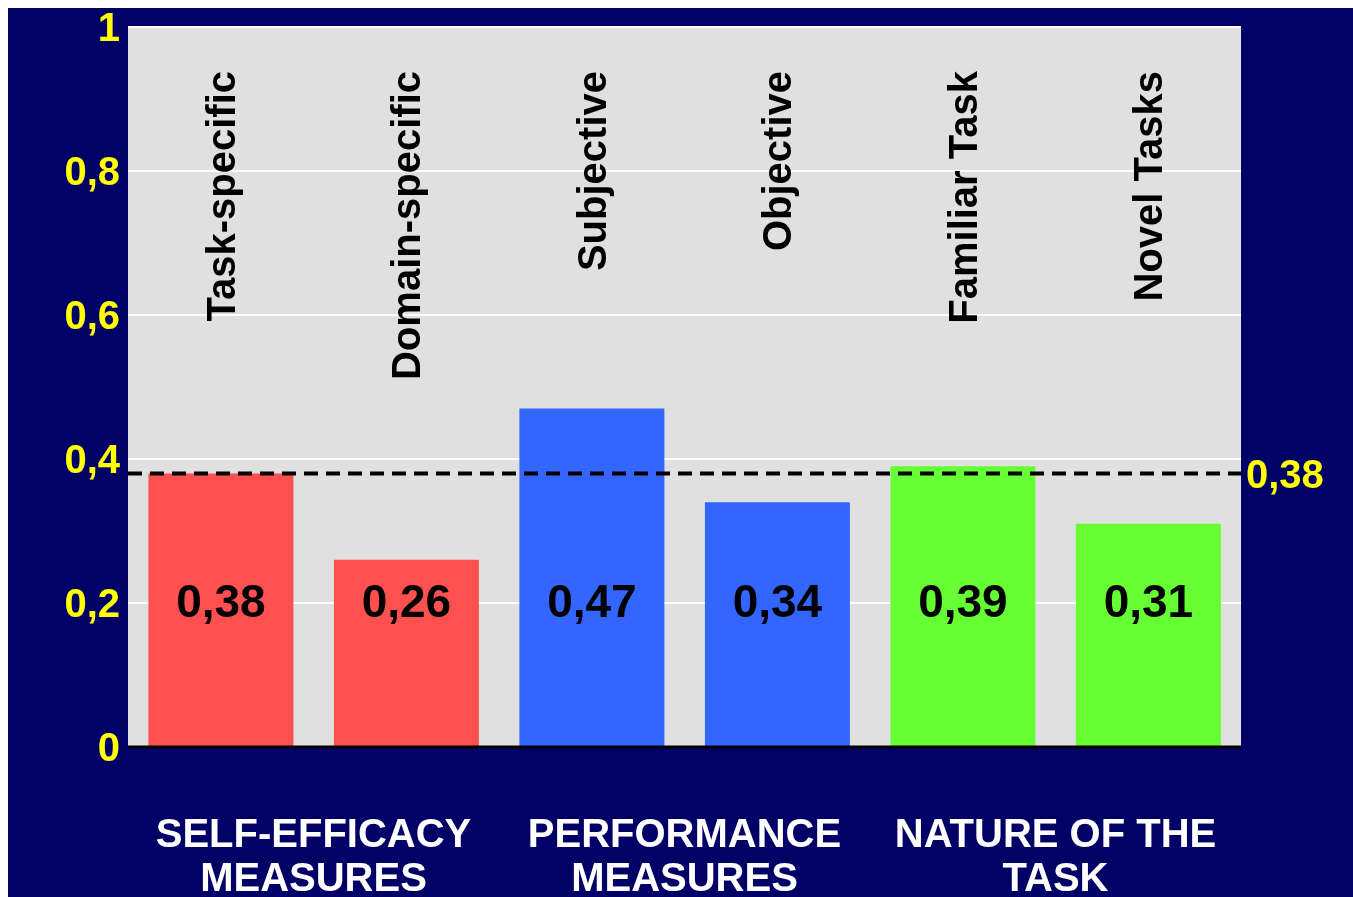 This screenshot has width=1353, height=897. What do you see at coordinates (1285, 473) in the screenshot?
I see `ref-line-label: 0,38` at bounding box center [1285, 473].